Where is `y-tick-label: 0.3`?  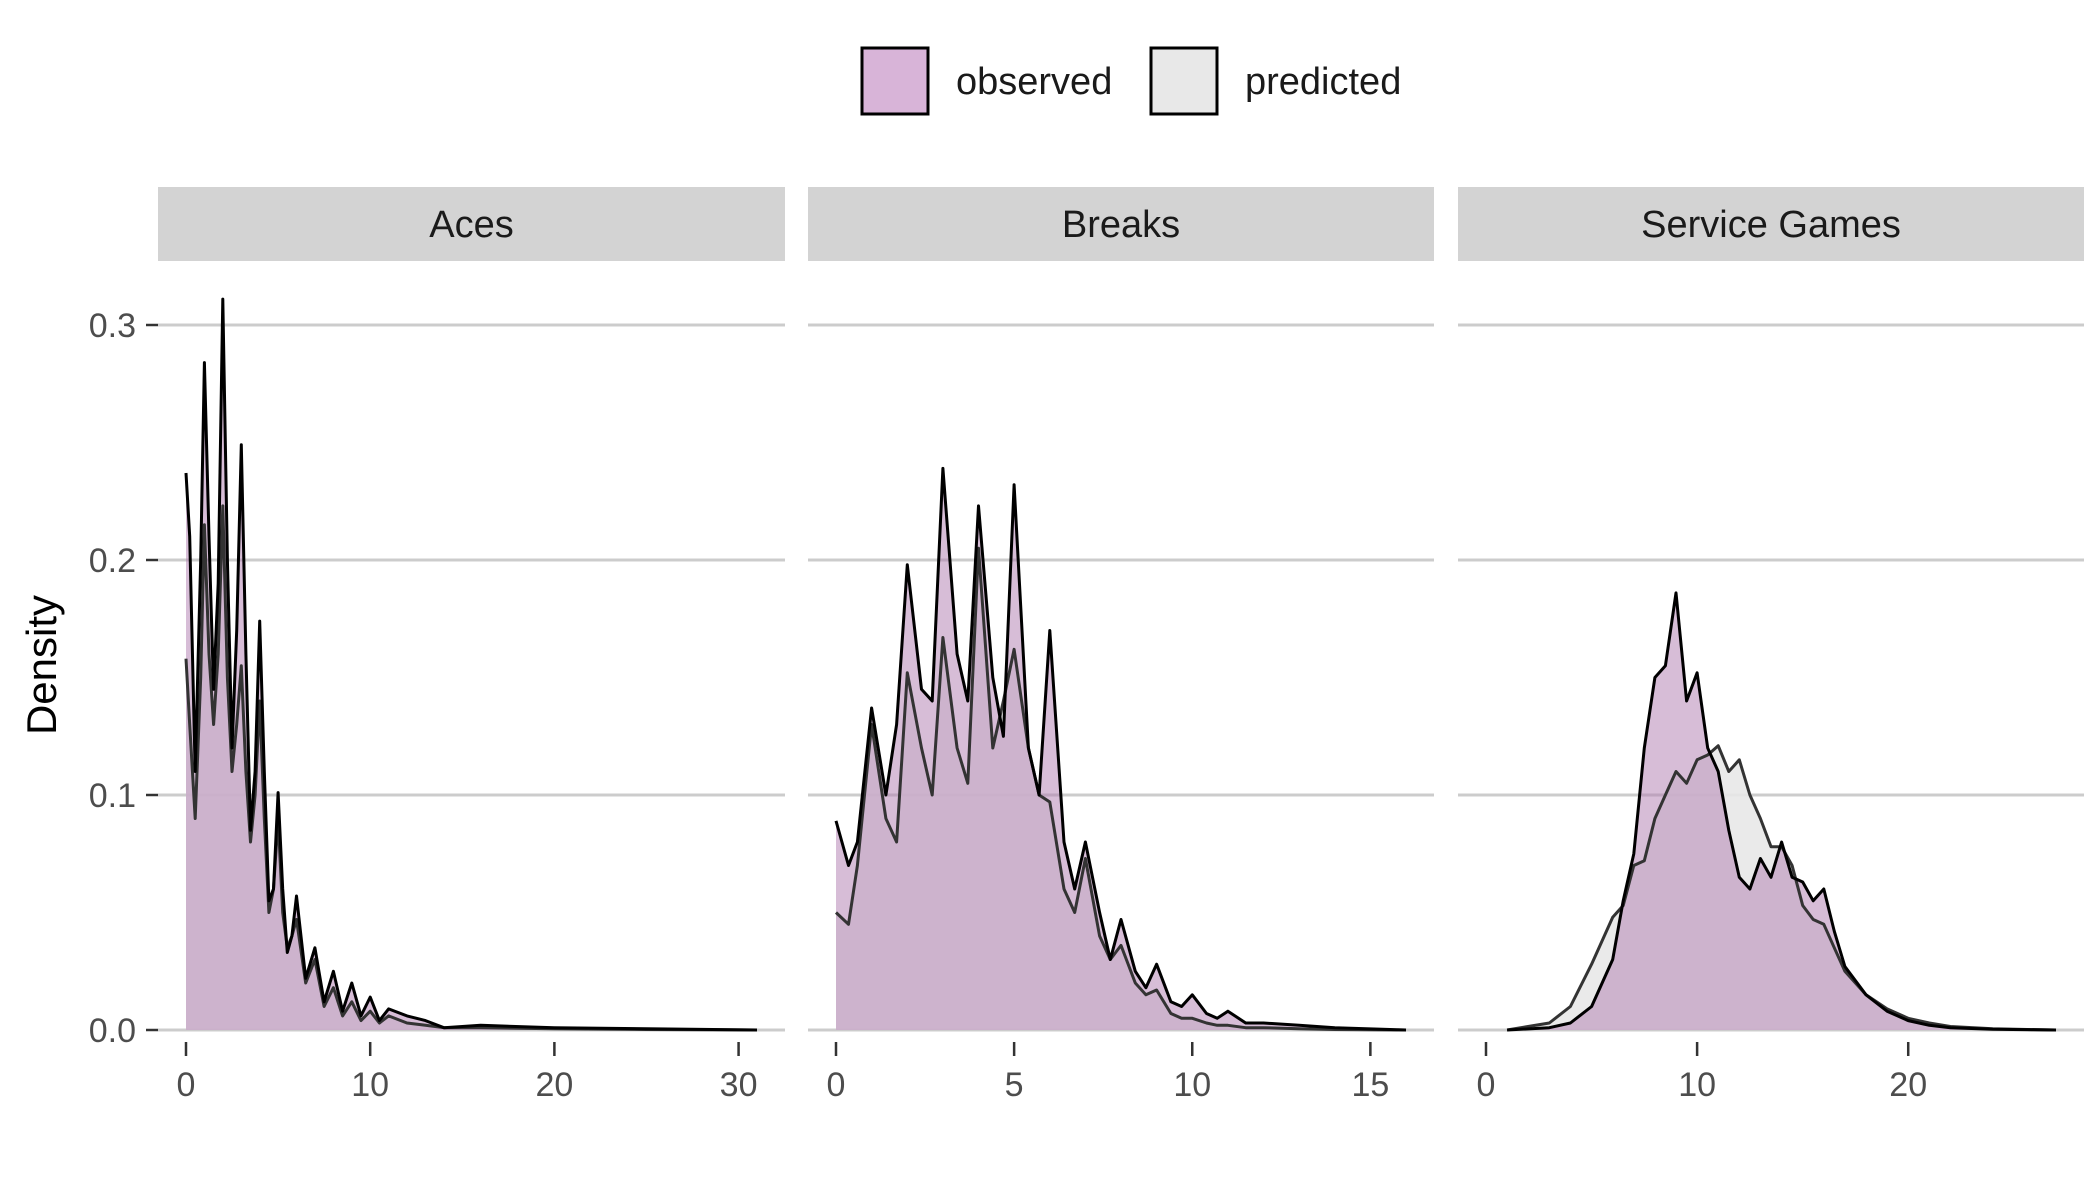 y-tick-label: 0.3 is located at coordinates (112, 326).